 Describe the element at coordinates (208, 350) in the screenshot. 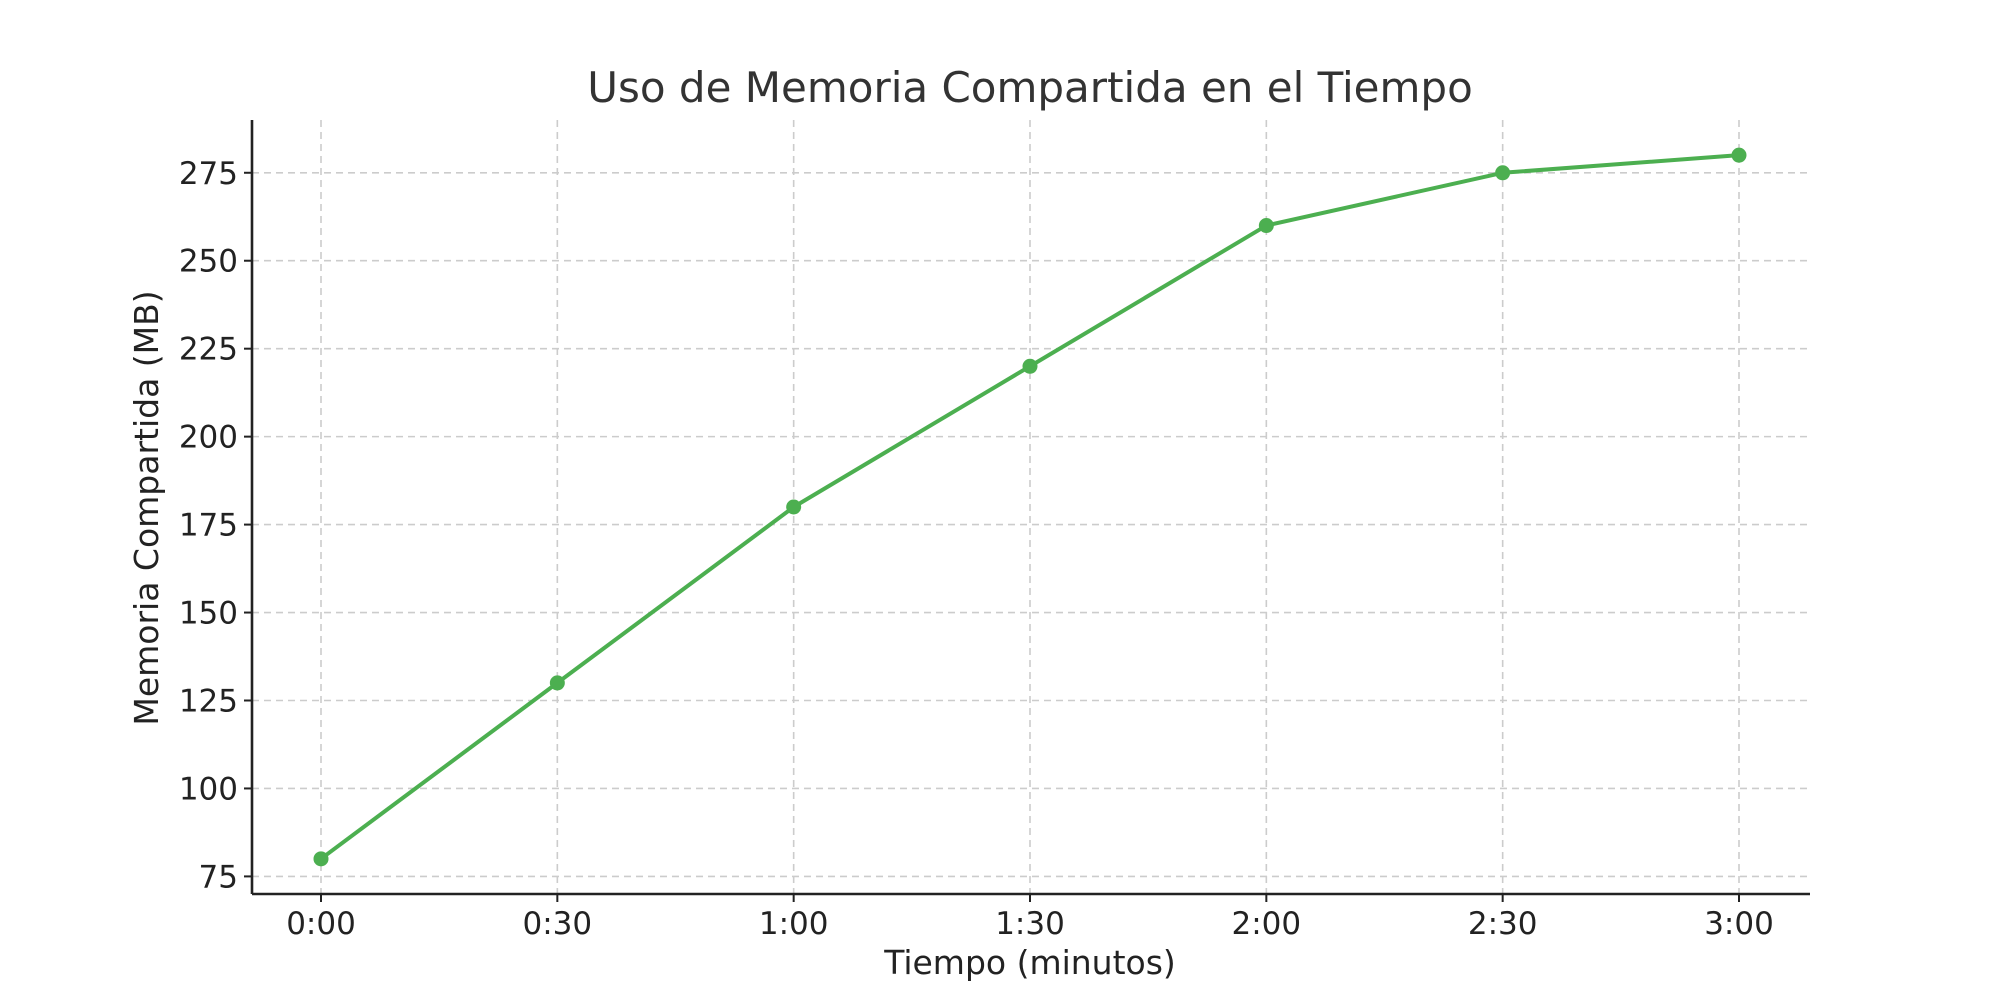

I see `y-tick-label: 225` at that location.